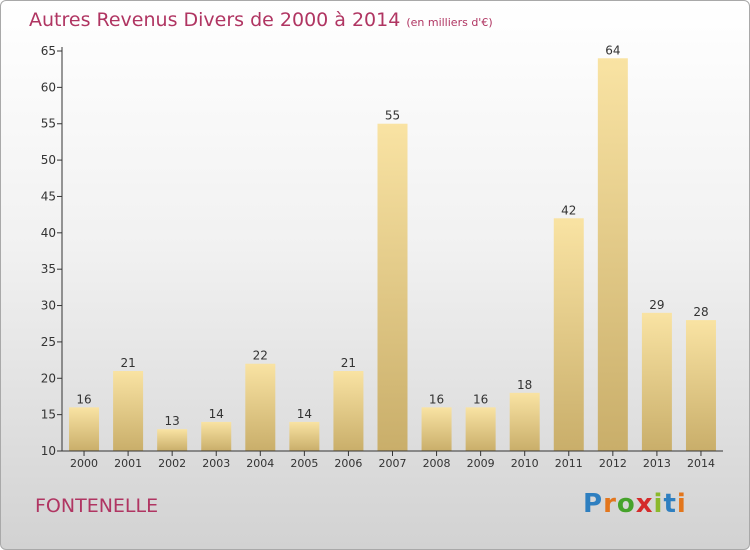 The image size is (750, 550). What do you see at coordinates (593, 504) in the screenshot?
I see `logo-letter: P` at bounding box center [593, 504].